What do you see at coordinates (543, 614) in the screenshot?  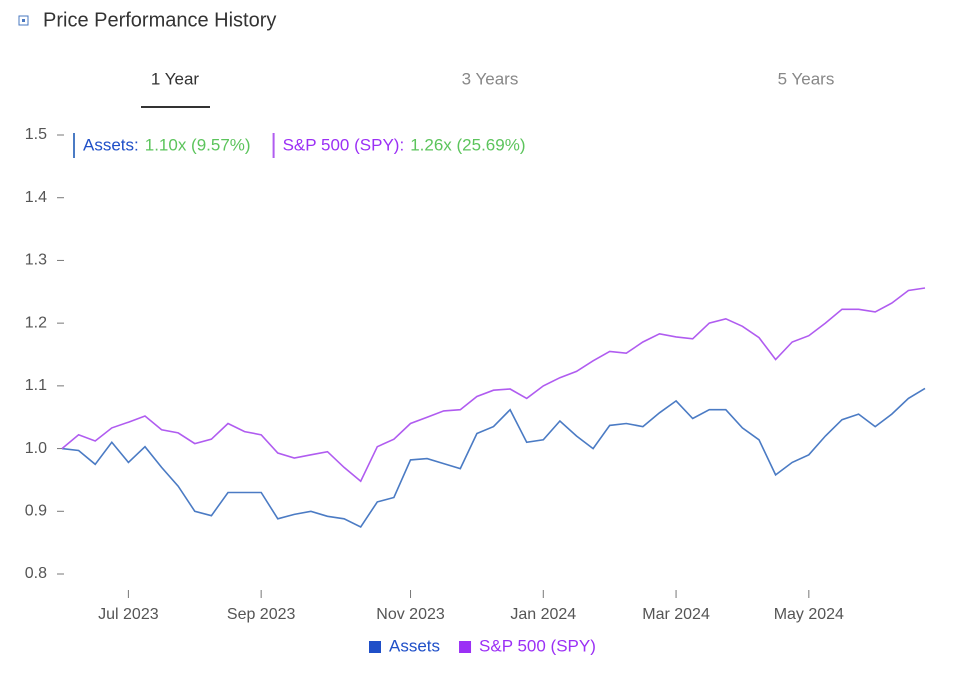 I see `x-tick-label: Jan 2024` at bounding box center [543, 614].